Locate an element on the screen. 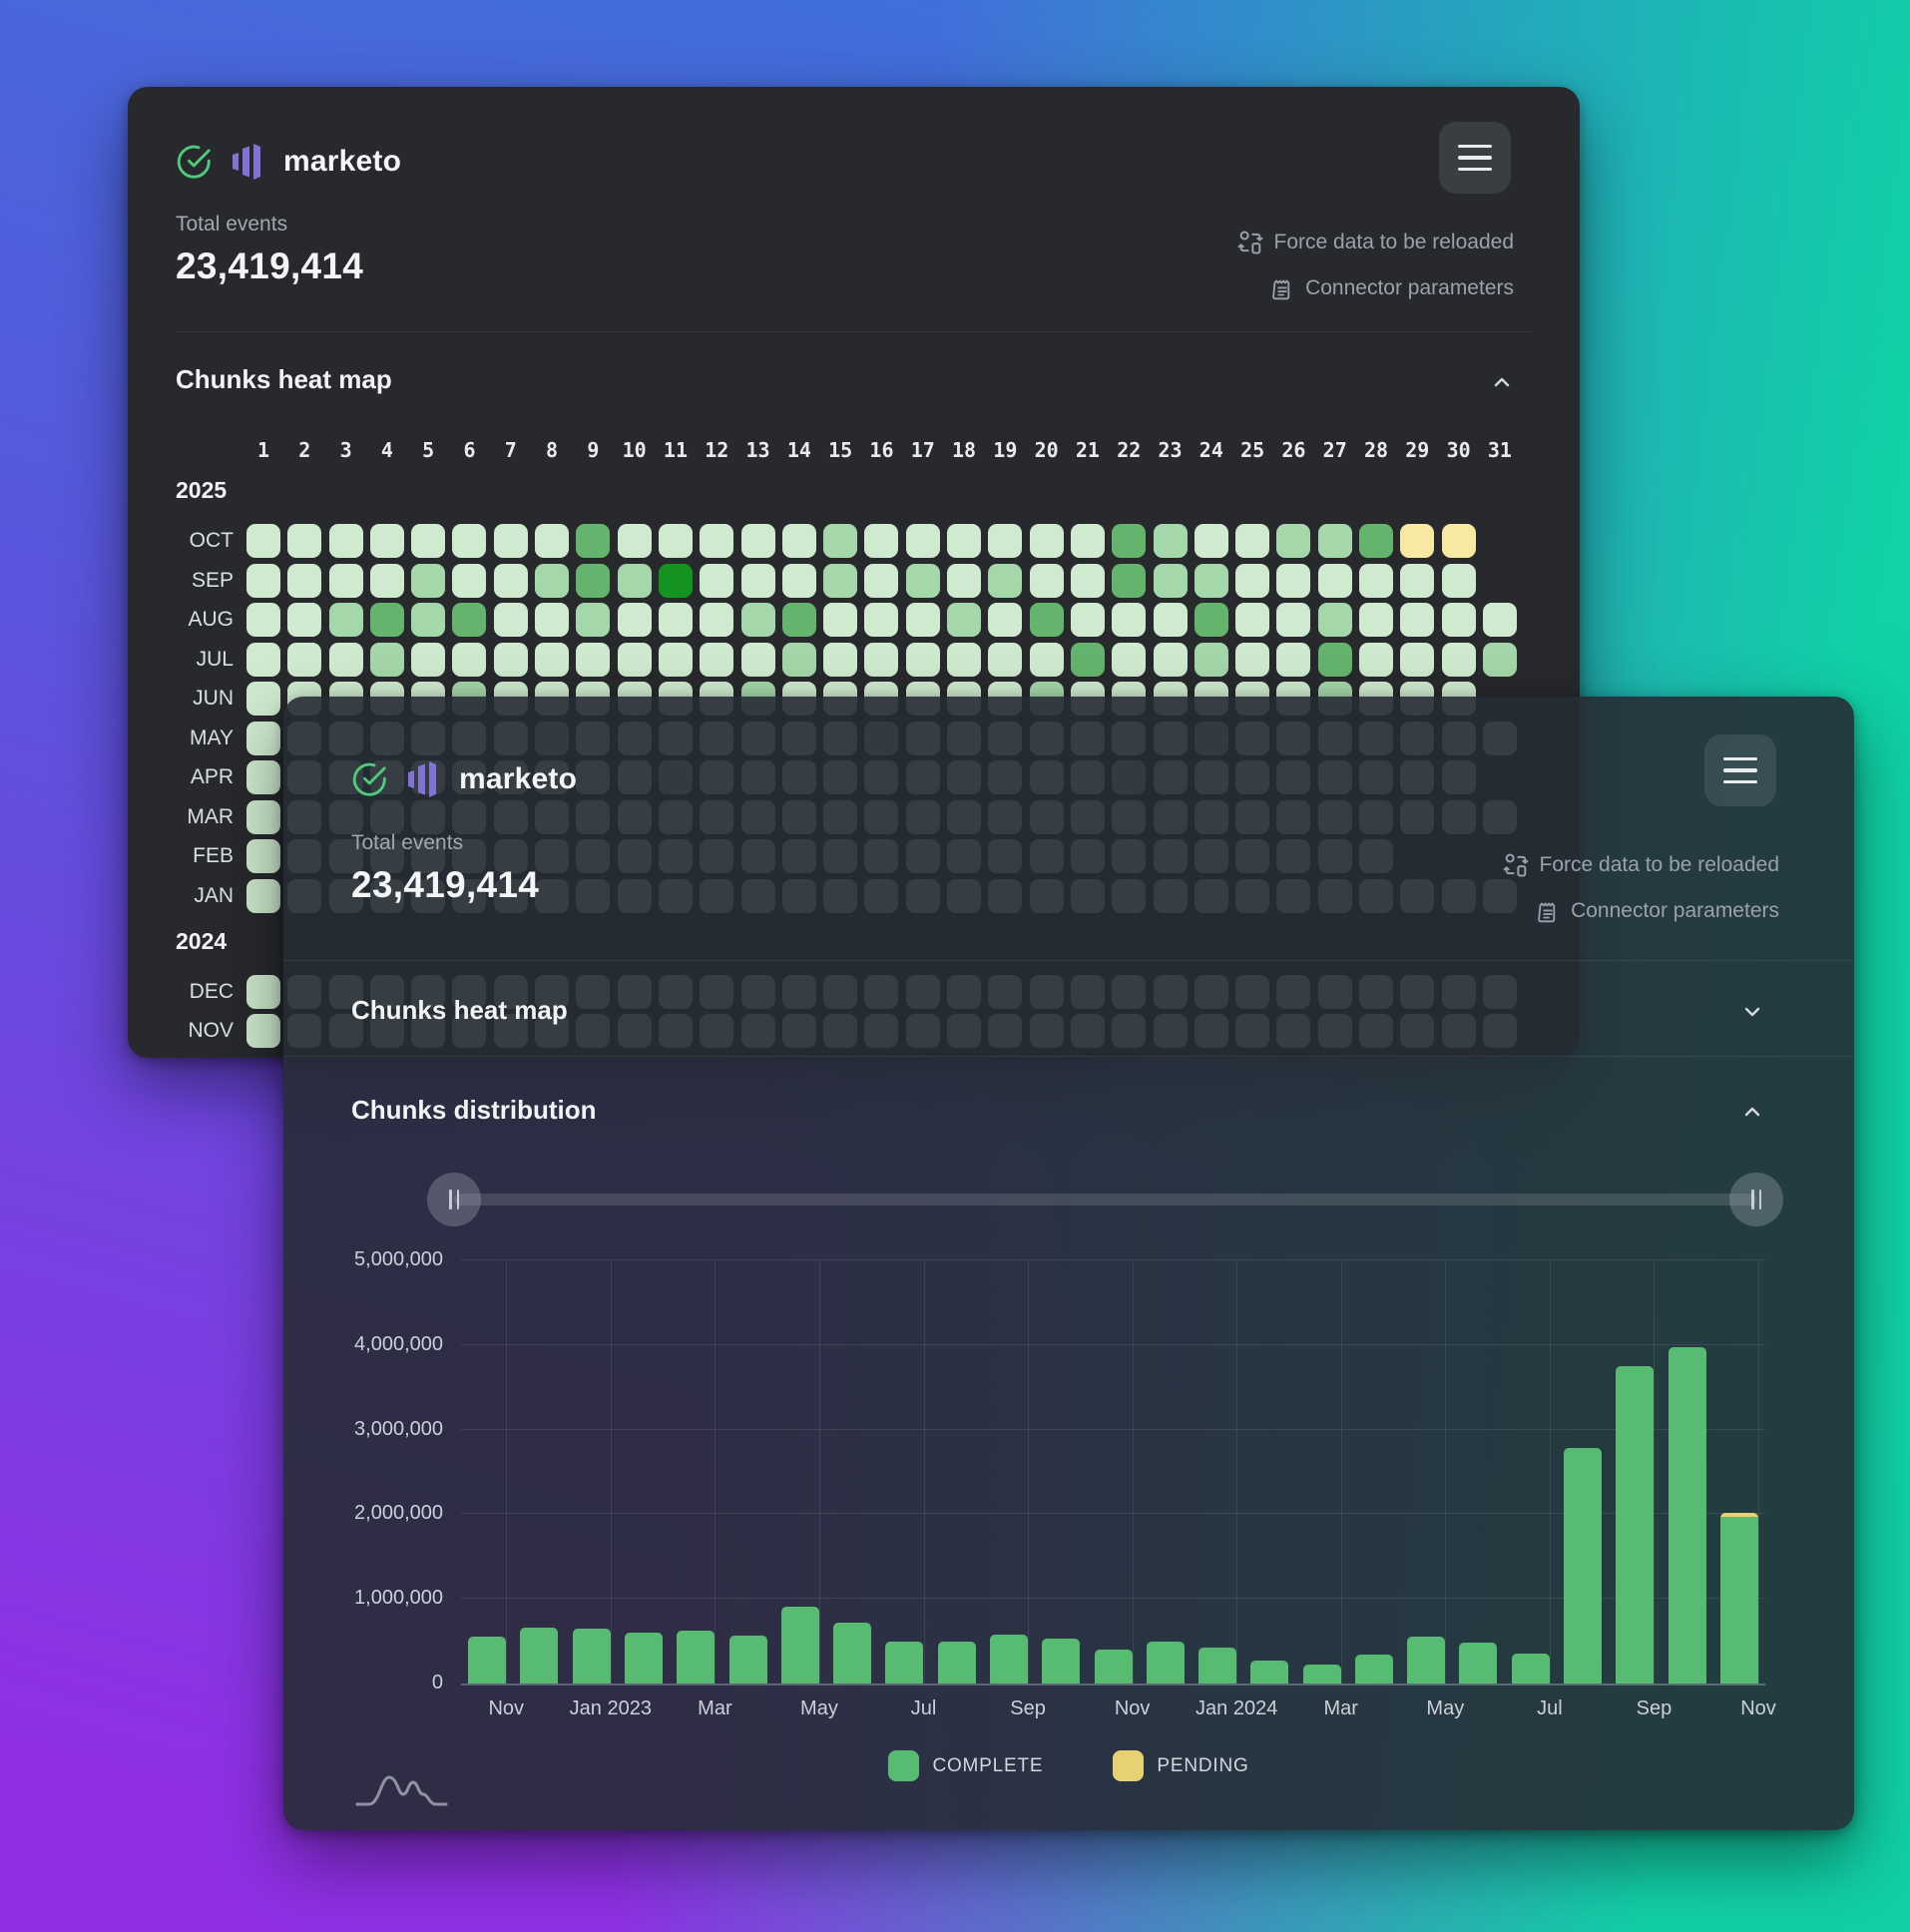 The width and height of the screenshot is (1910, 1932). legend-label-pending: PENDING is located at coordinates (1203, 1765).